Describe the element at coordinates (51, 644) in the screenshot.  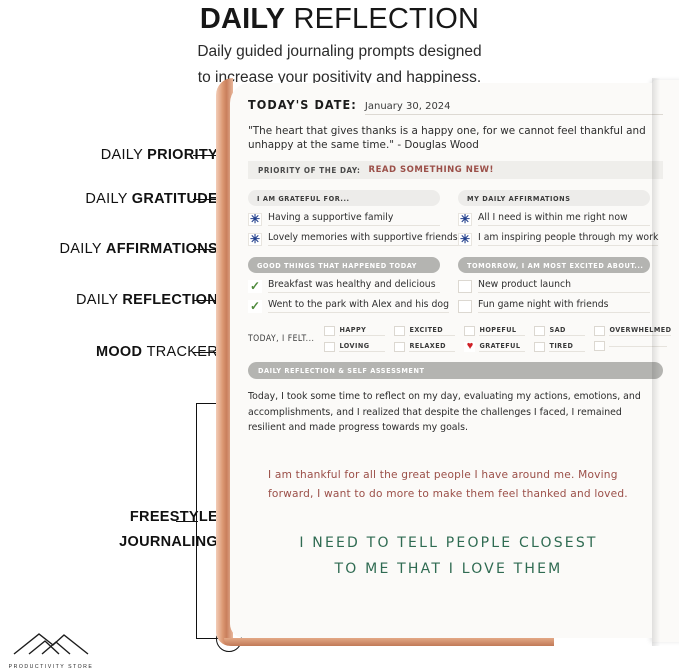
I see `mountain-icon` at that location.